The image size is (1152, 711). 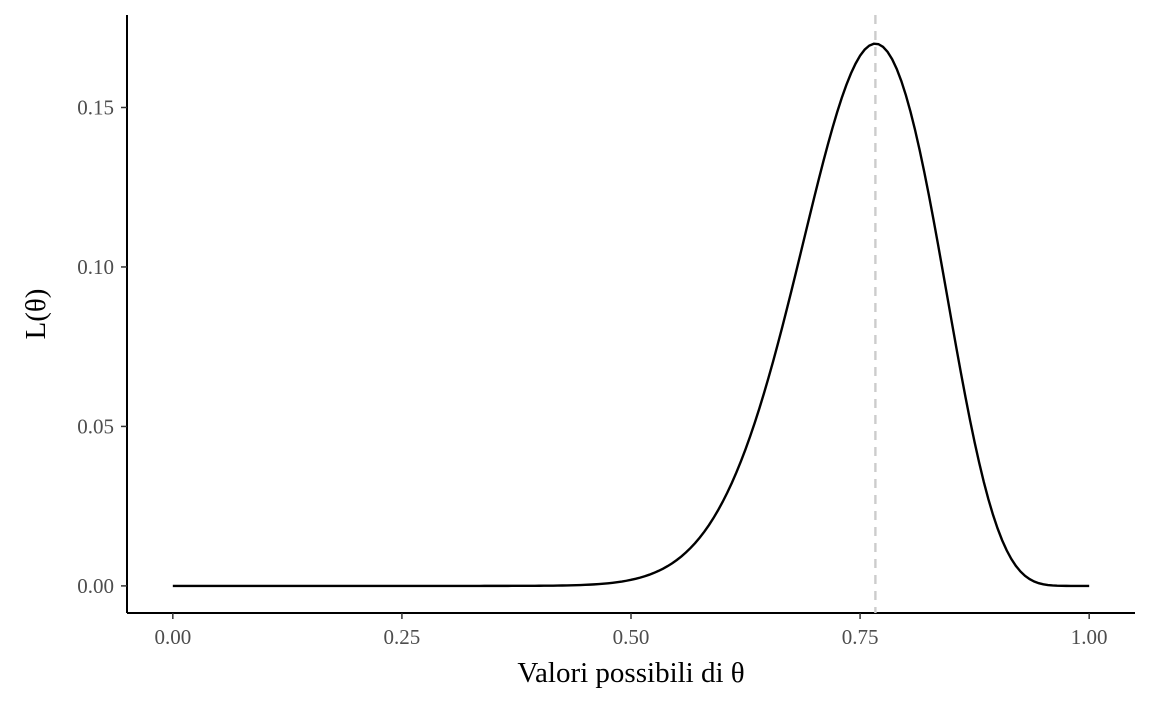 I want to click on y-axis-title: L(θ), so click(x=36, y=314).